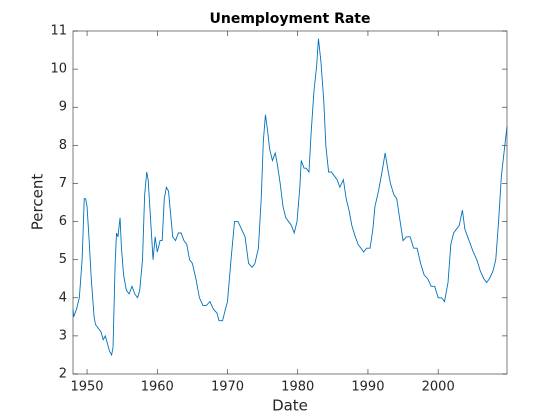 The height and width of the screenshot is (420, 560). Describe the element at coordinates (58, 31) in the screenshot. I see `y-tick-label: 11` at that location.